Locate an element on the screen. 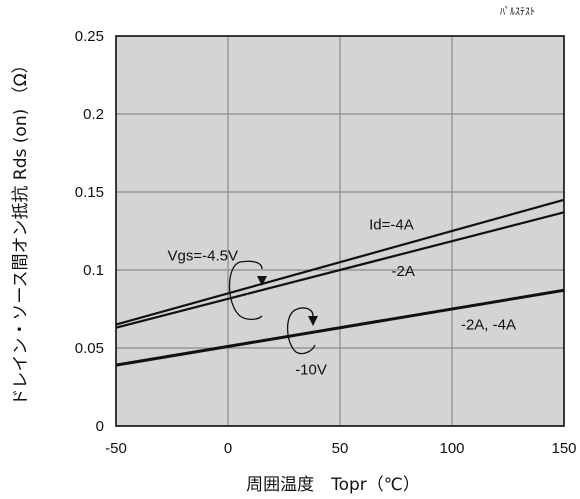  x-tick-label: 50 is located at coordinates (340, 448).